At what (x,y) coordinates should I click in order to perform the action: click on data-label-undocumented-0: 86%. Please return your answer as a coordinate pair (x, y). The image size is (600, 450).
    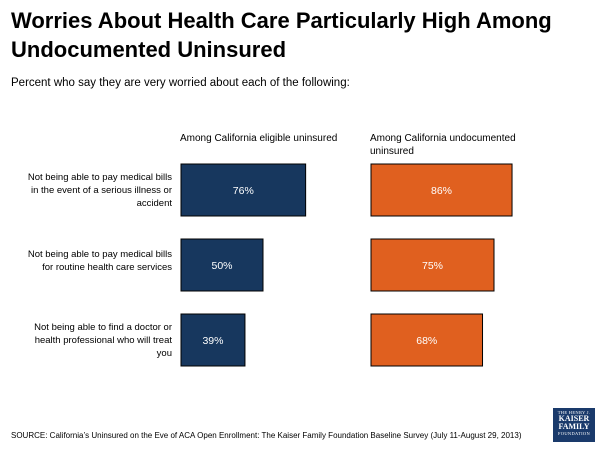
    Looking at the image, I should click on (441, 191).